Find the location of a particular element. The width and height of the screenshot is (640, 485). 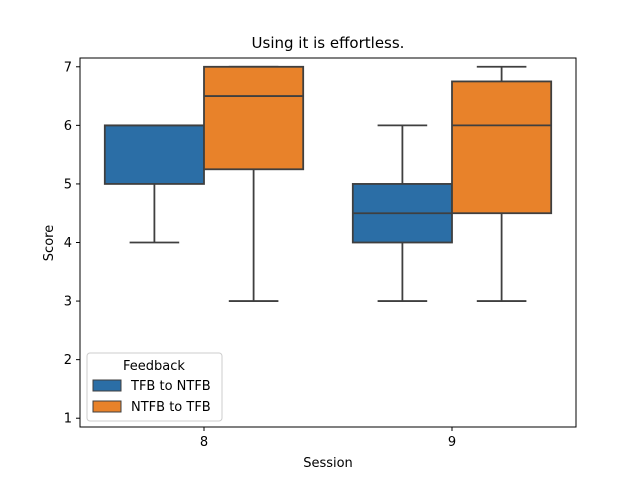

y-tick-label: 7 is located at coordinates (68, 67).